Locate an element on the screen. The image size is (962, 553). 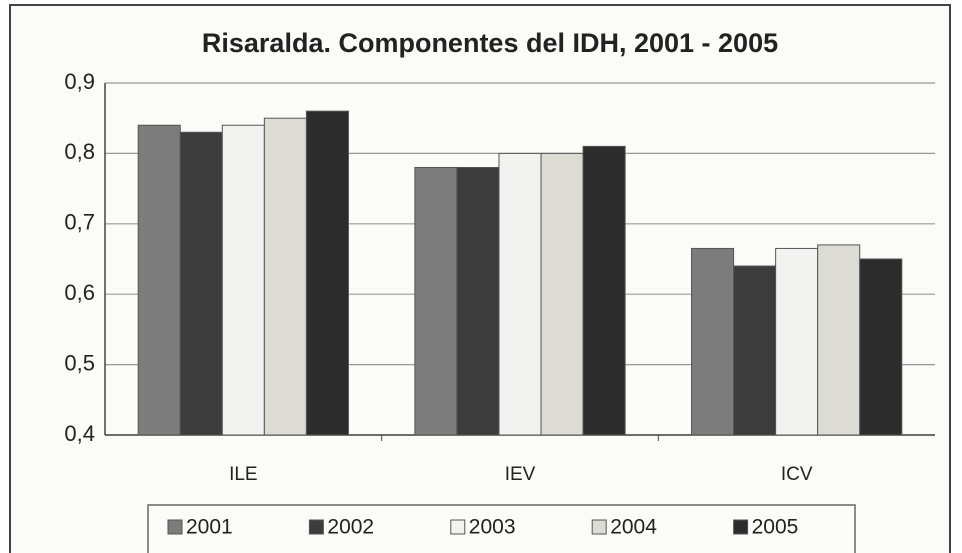
x-tick-label: ILE is located at coordinates (243, 474).